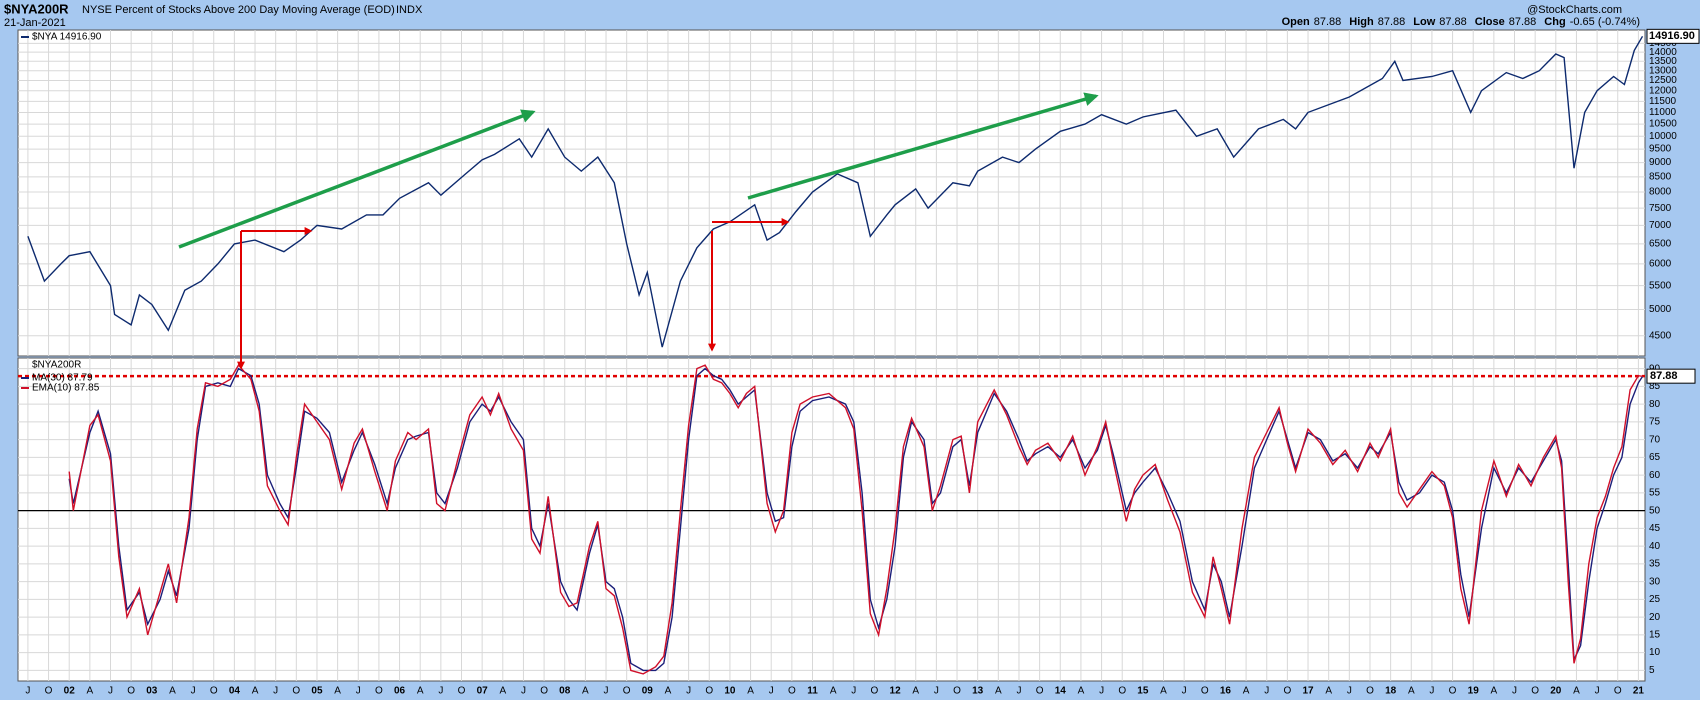 This screenshot has height=705, width=1700. Describe the element at coordinates (1655, 564) in the screenshot. I see `y-tick-label: 35` at that location.